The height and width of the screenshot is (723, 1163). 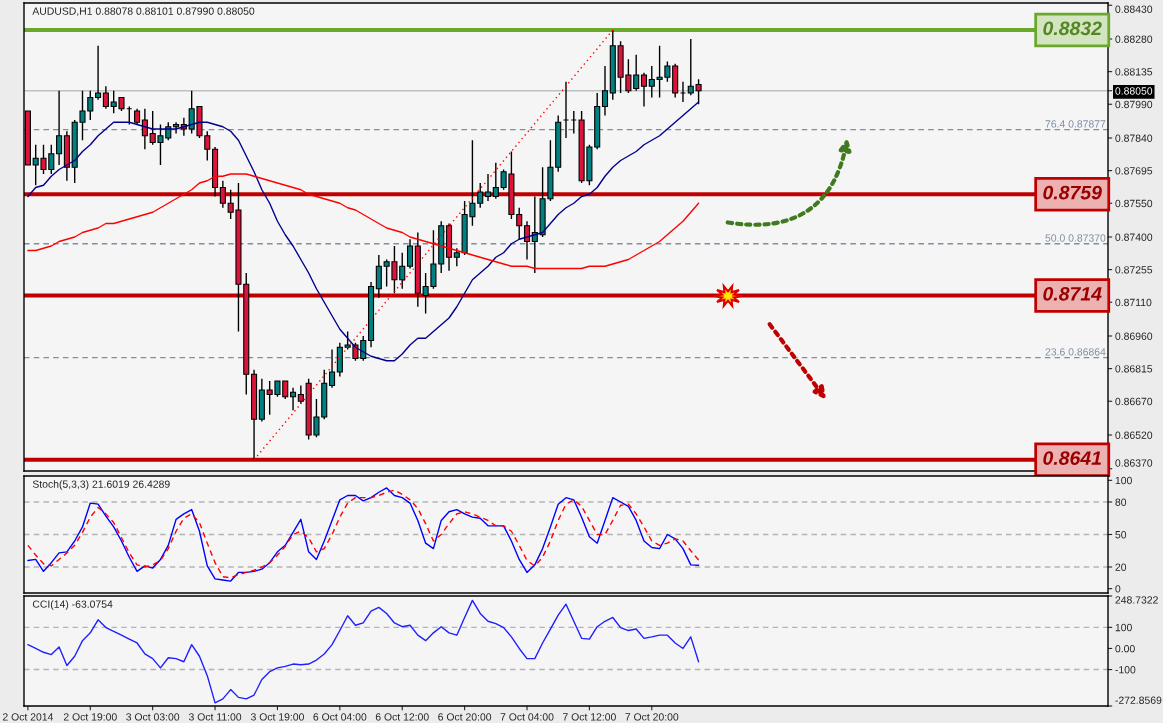 I want to click on y-tick-label: 0.86370, so click(x=1134, y=463).